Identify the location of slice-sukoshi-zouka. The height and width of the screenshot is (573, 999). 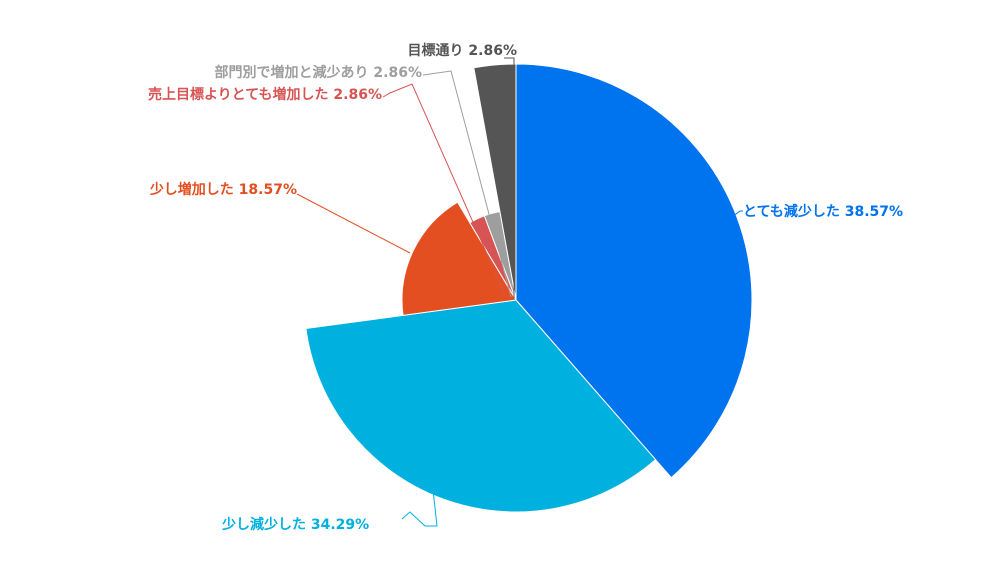
(459, 258).